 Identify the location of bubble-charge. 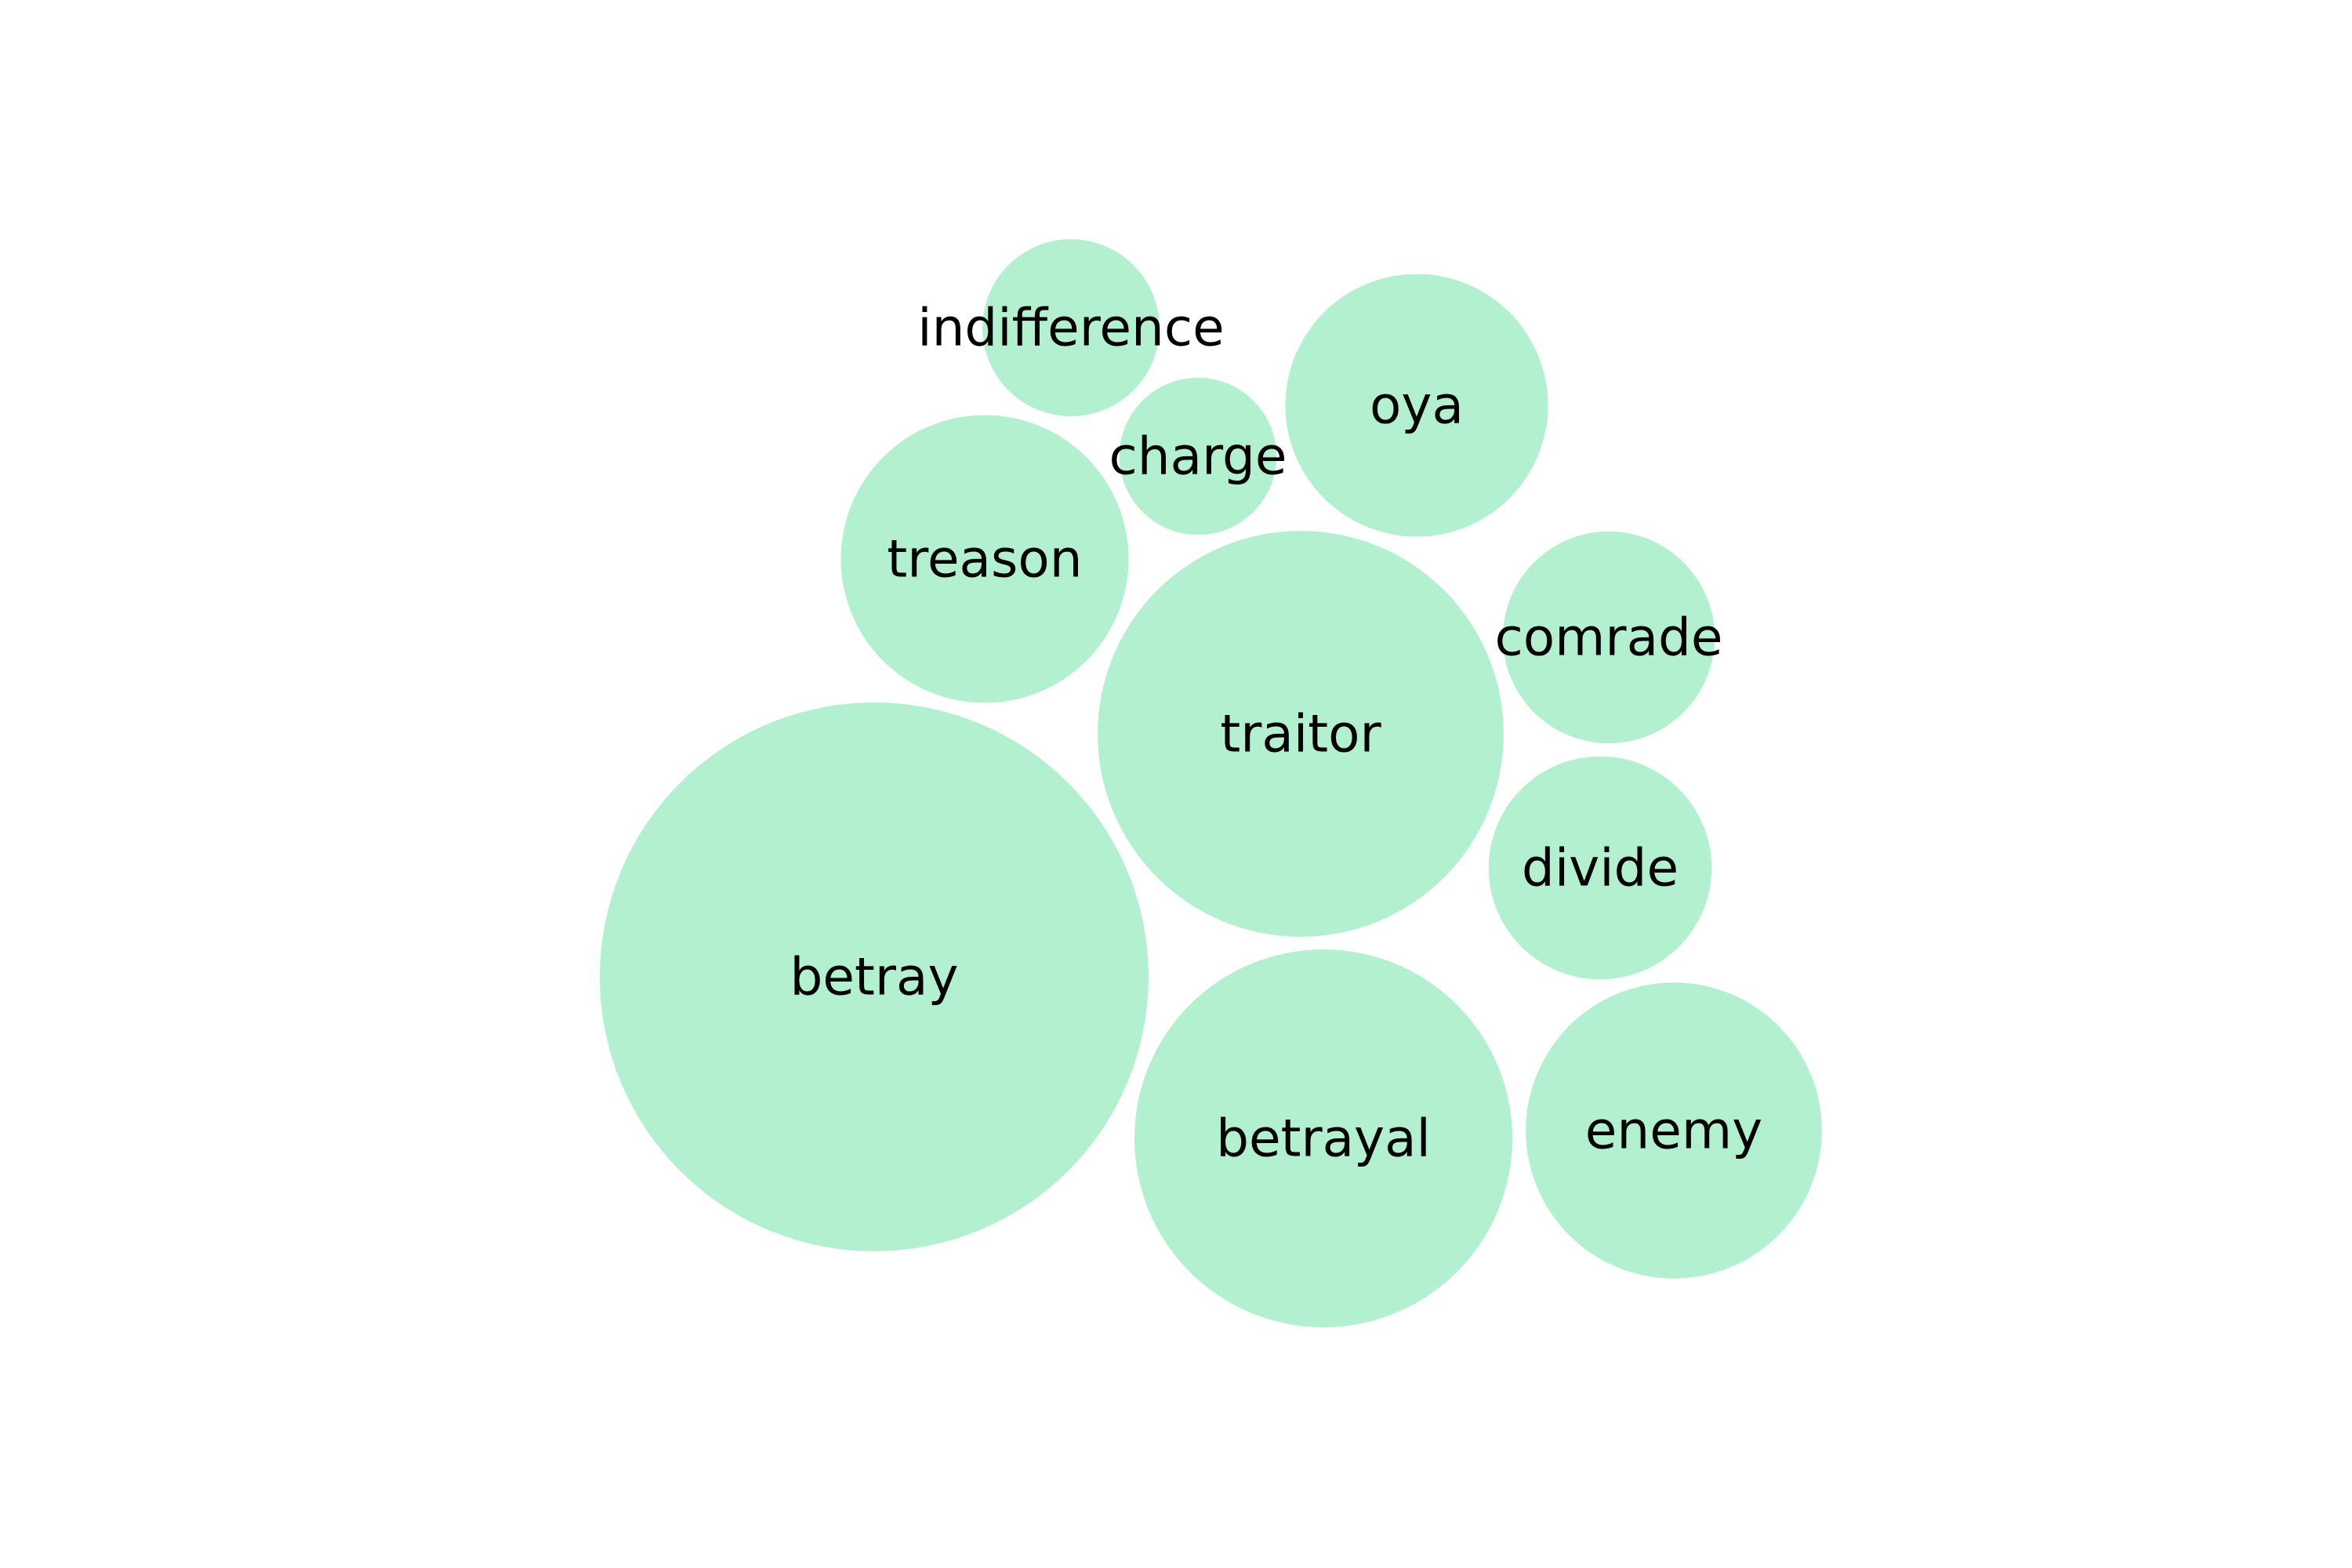
(1198, 456).